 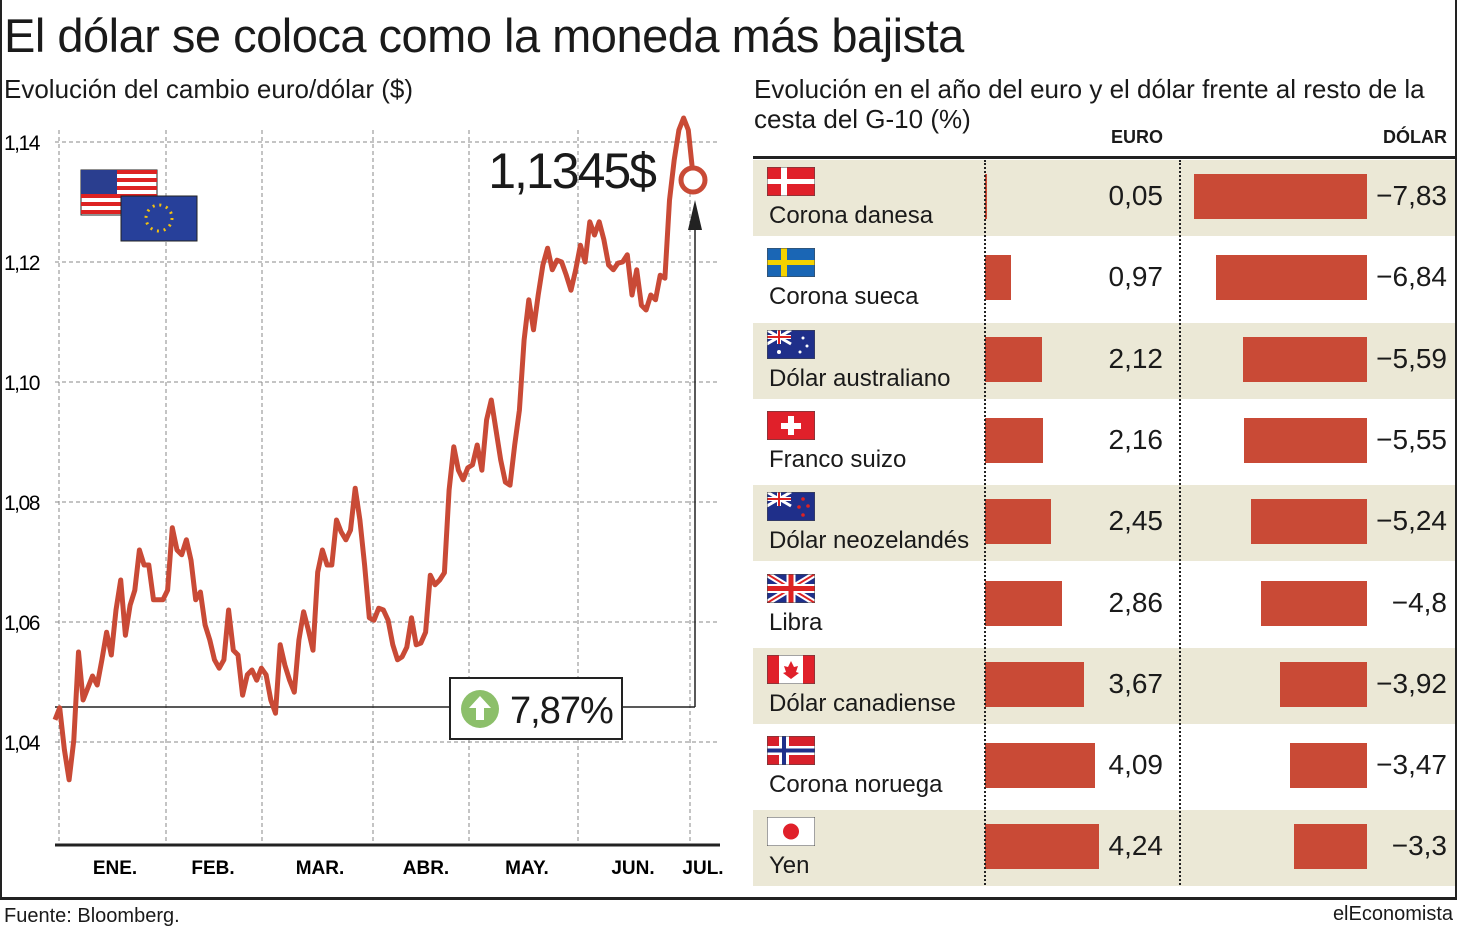 I want to click on norway-flag-icon, so click(x=791, y=750).